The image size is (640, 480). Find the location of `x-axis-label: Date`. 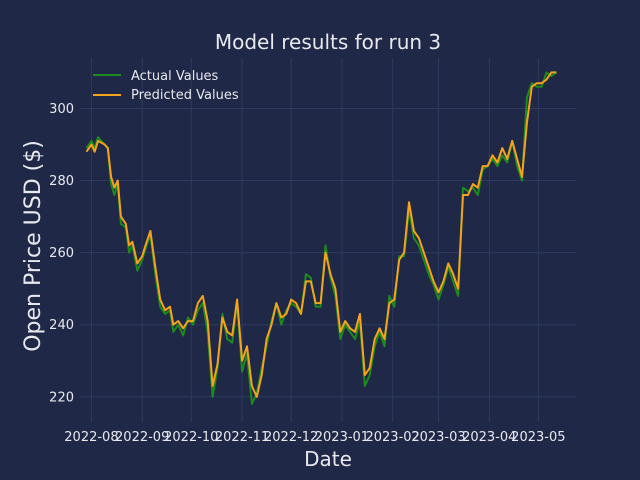

x-axis-label: Date is located at coordinates (328, 459).